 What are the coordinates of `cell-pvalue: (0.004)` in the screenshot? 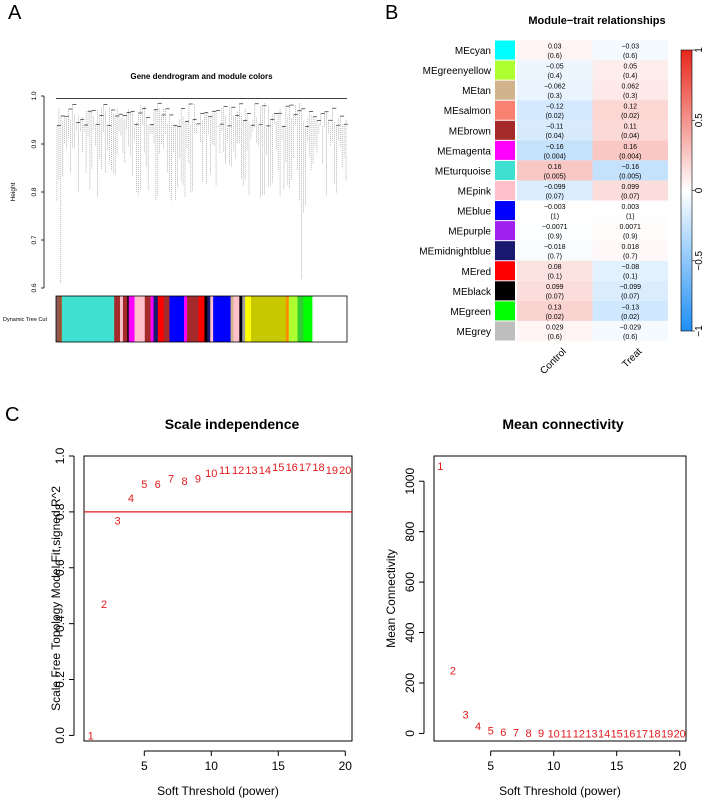 It's located at (555, 156).